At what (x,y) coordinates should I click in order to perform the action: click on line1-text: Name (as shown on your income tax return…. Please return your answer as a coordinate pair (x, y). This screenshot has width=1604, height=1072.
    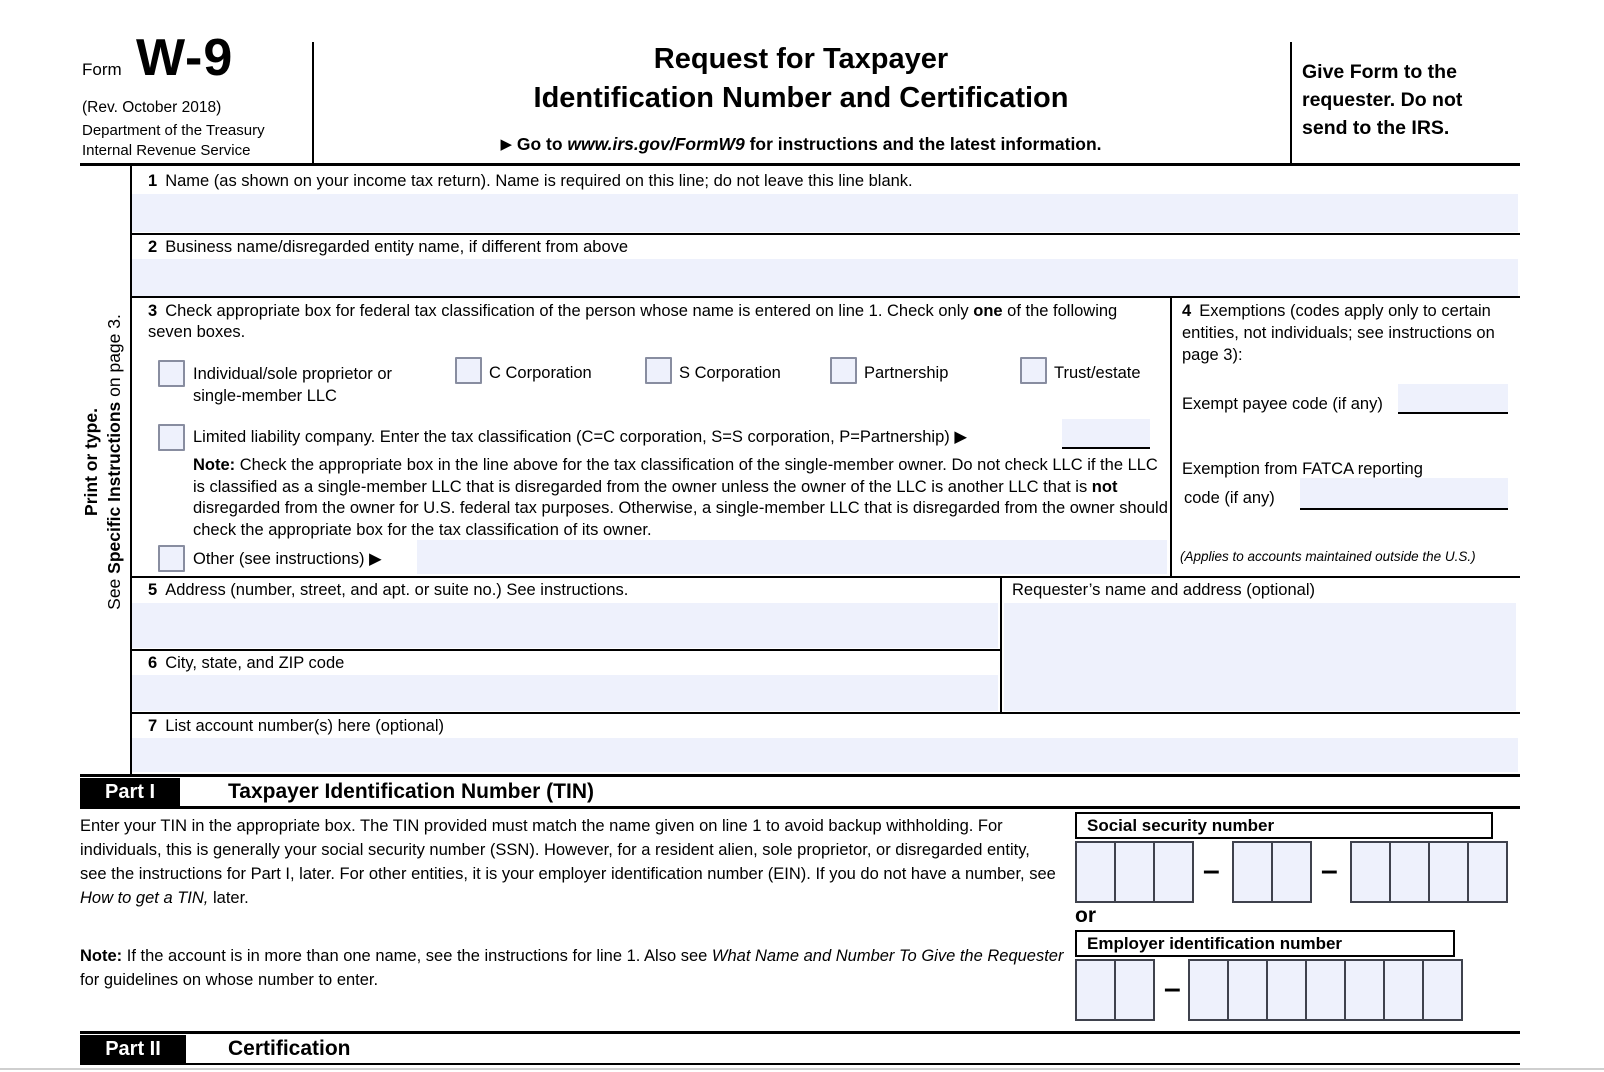
    Looking at the image, I should click on (539, 181).